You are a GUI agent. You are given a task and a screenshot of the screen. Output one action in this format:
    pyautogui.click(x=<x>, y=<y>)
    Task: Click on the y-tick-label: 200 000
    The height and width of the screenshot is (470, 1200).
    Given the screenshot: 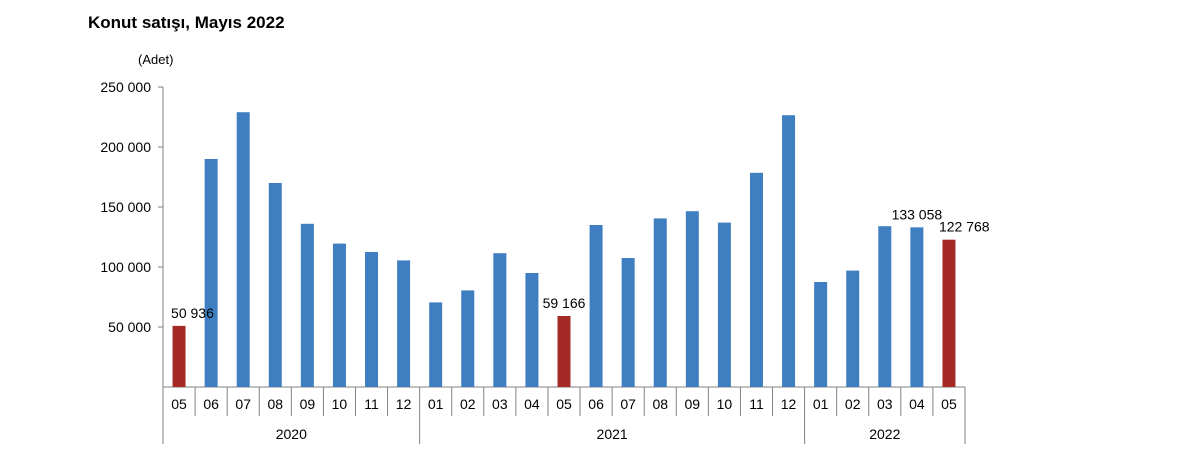 What is the action you would take?
    pyautogui.click(x=125, y=147)
    